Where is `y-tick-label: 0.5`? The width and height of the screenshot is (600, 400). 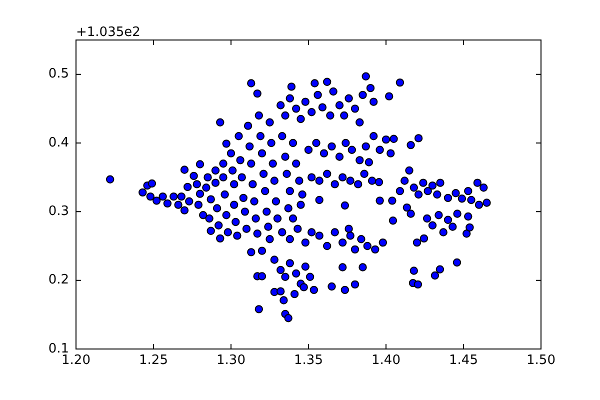 y-tick-label: 0.5 is located at coordinates (58, 74).